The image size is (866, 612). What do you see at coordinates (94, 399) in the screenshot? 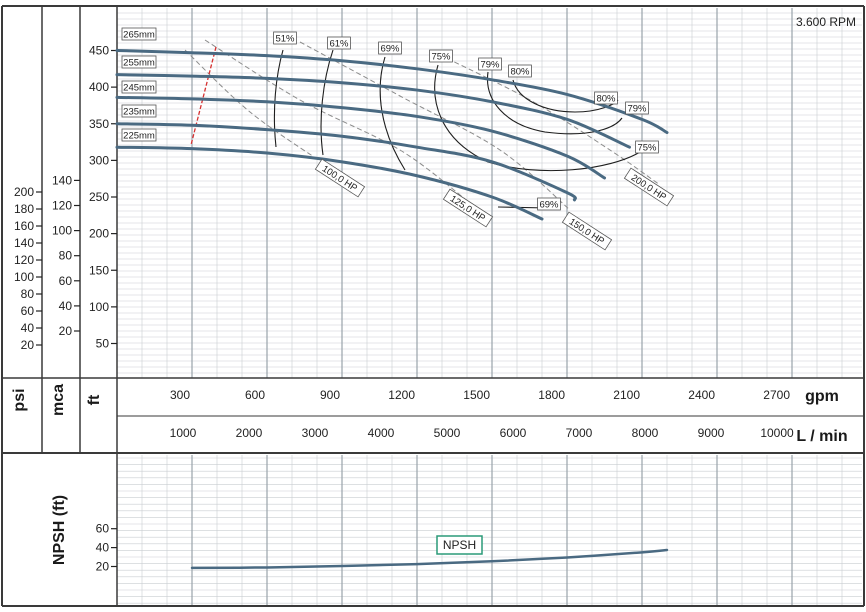
I see `ft-axis-label: ft` at bounding box center [94, 399].